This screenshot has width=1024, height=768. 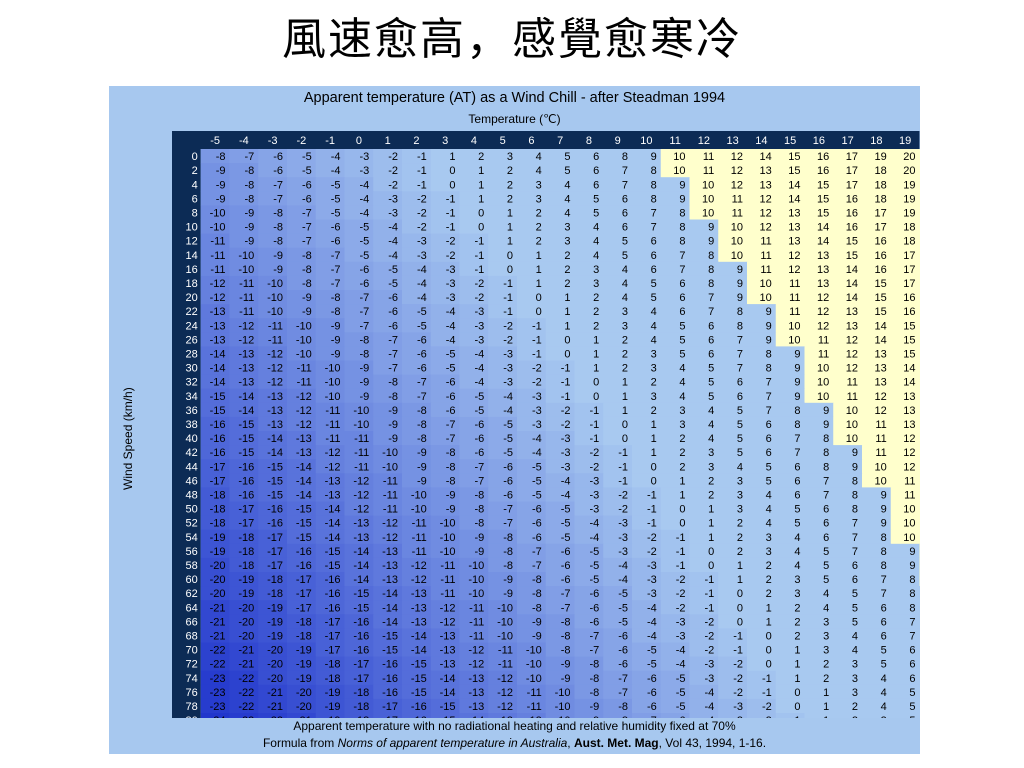 I want to click on cell-value: -13, so click(x=390, y=580).